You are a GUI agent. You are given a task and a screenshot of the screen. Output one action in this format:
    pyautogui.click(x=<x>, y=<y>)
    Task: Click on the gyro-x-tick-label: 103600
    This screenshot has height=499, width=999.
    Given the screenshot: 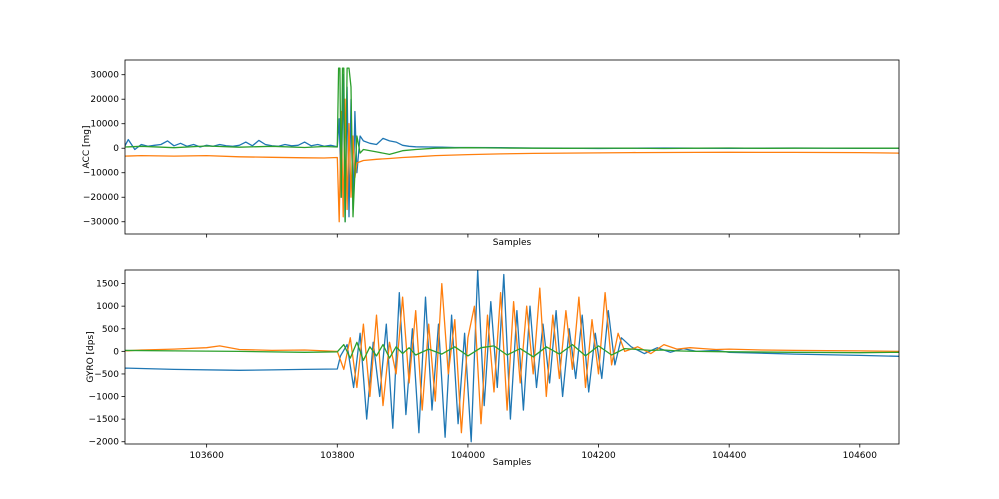 What is the action you would take?
    pyautogui.click(x=206, y=456)
    